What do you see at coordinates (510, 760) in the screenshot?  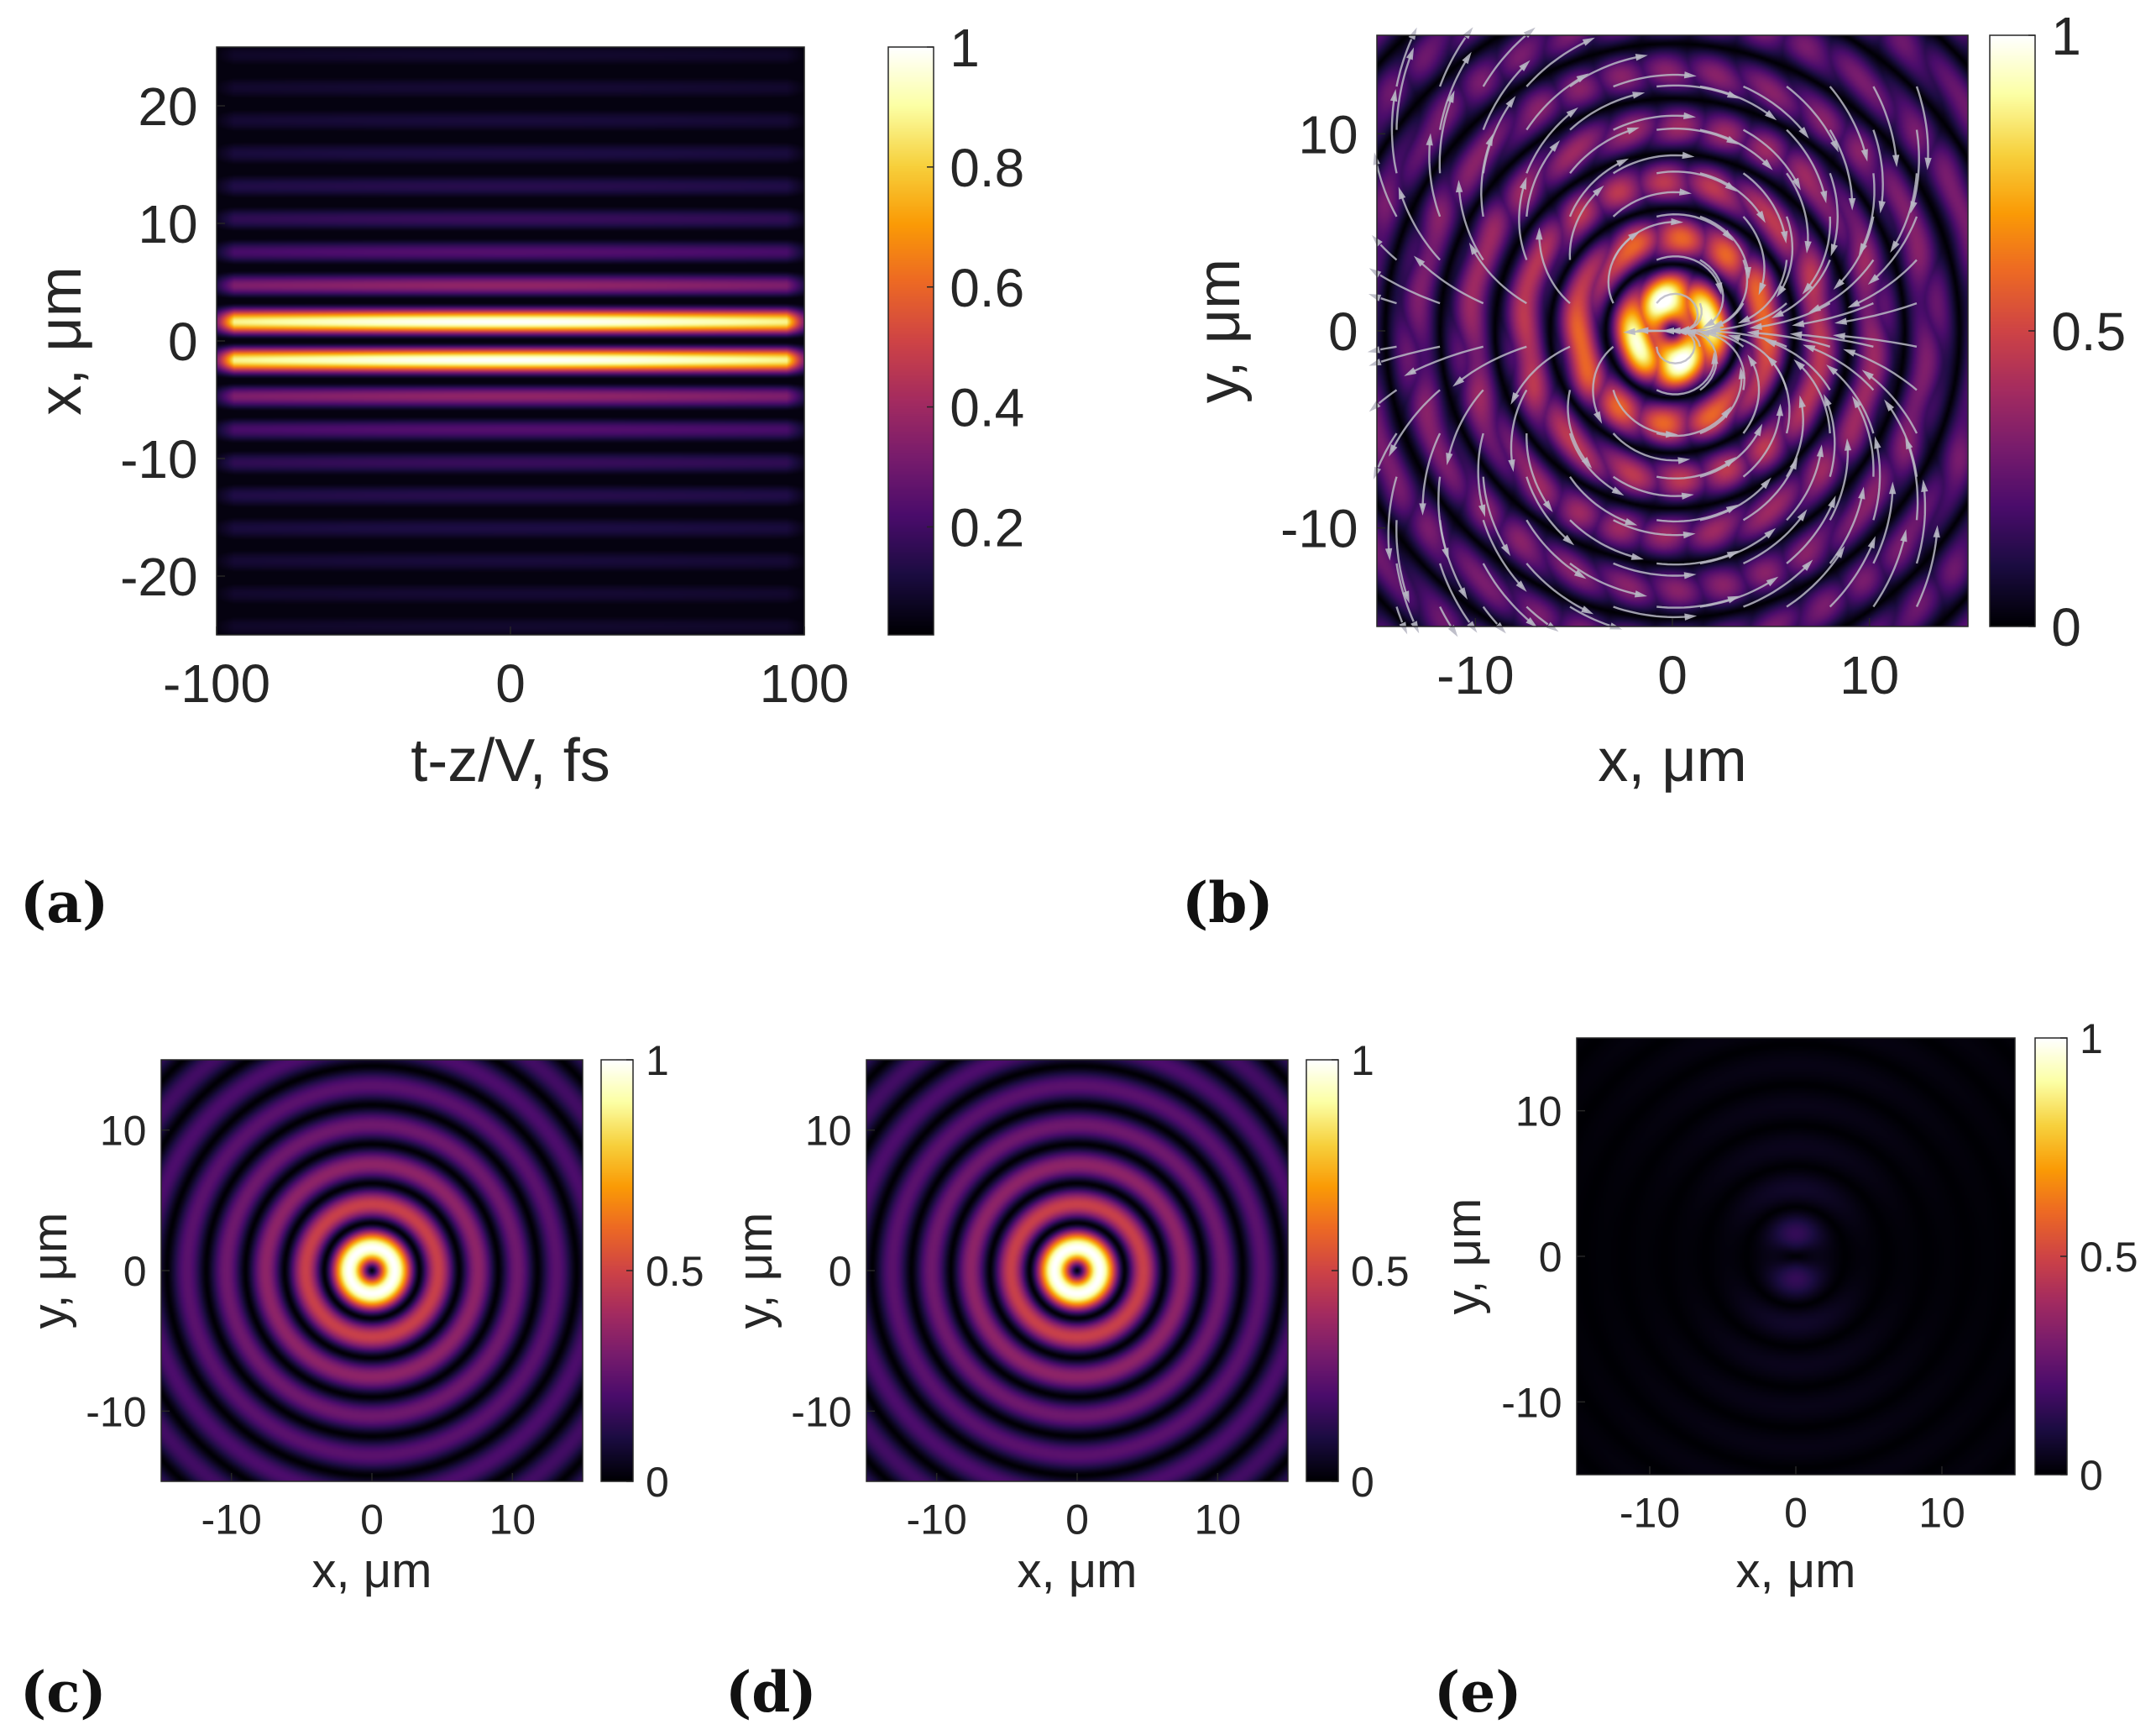 I see `x-axis-label: t-z/V, fs` at bounding box center [510, 760].